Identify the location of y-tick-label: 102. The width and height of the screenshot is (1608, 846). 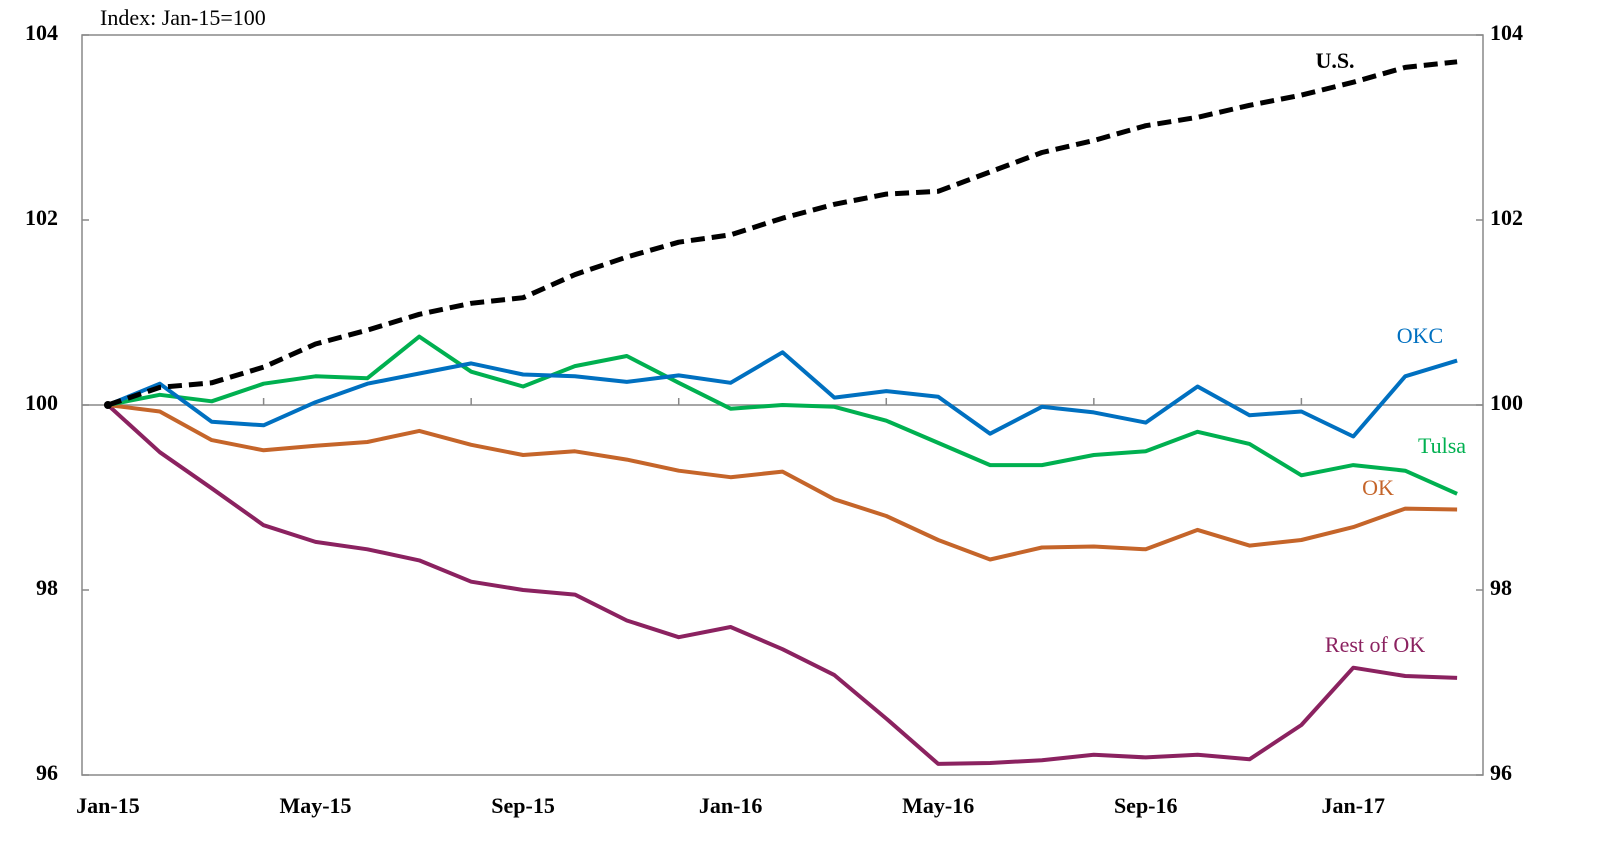
(41, 217).